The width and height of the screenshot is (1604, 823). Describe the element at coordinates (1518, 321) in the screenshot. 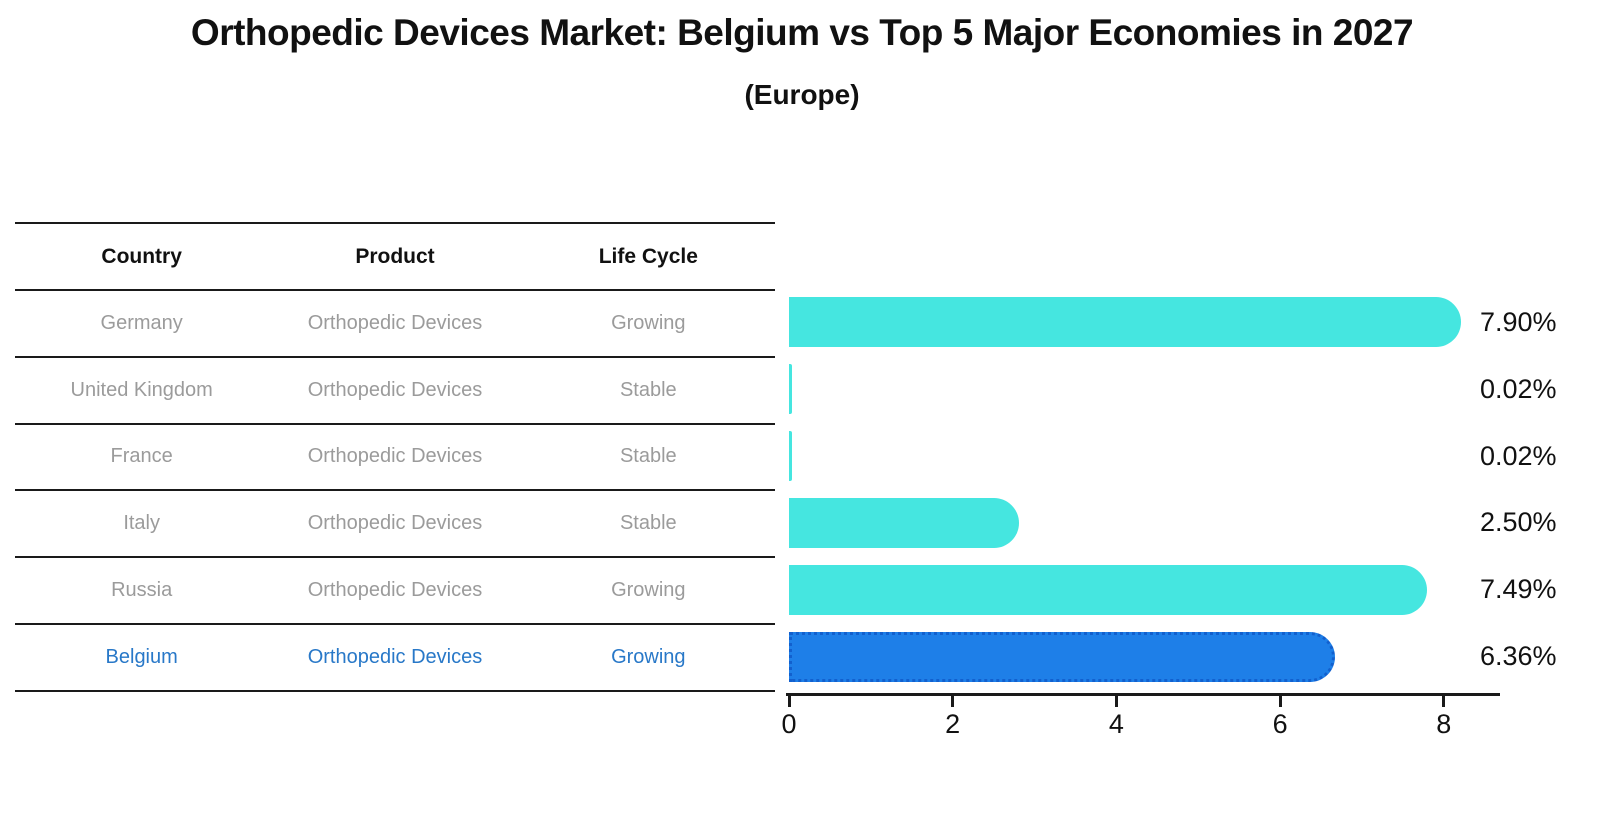

I see `bar-value-label: 7.90%` at that location.